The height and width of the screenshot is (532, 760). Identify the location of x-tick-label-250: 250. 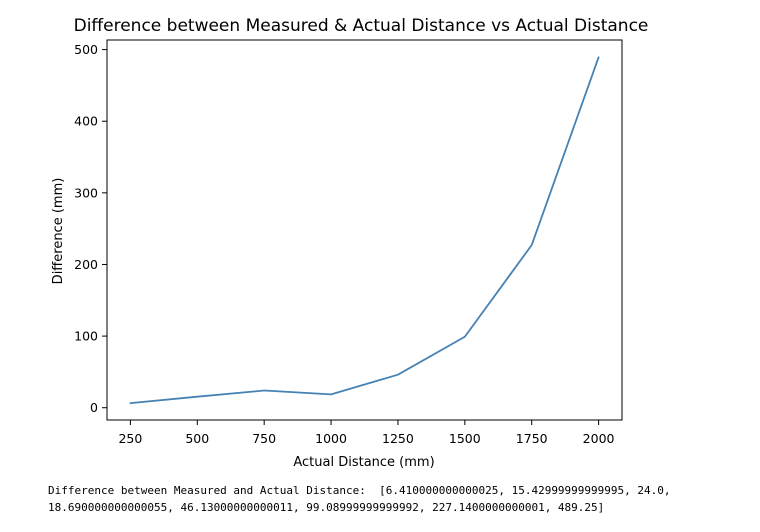
(130, 438).